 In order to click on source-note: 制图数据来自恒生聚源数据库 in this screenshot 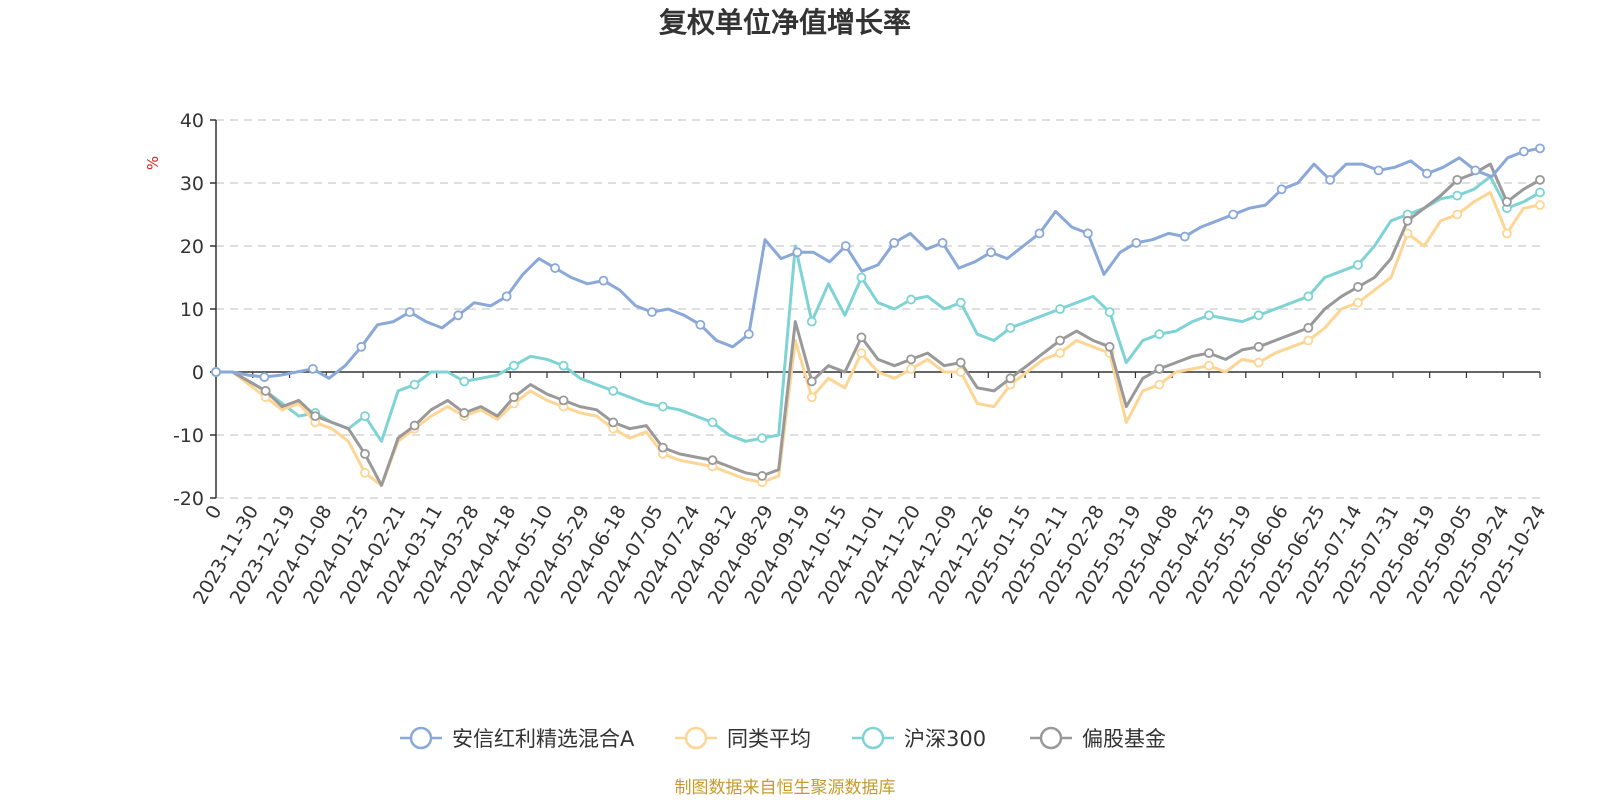, I will do `click(785, 788)`.